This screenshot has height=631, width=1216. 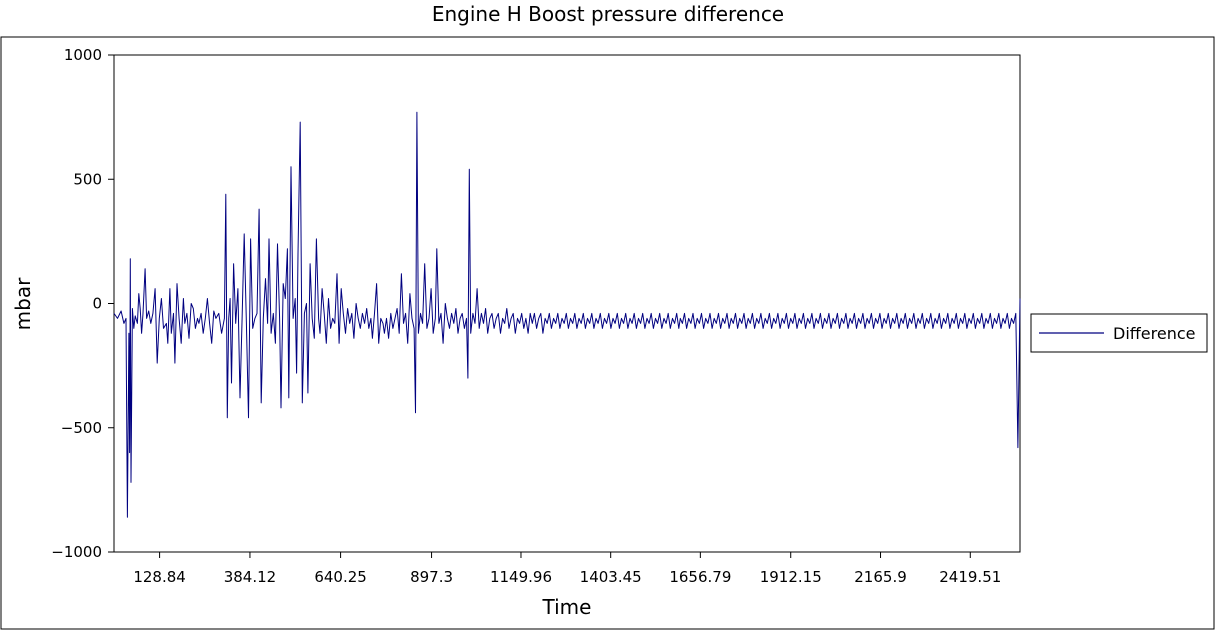 What do you see at coordinates (521, 577) in the screenshot?
I see `x-tick-label: 1149.96` at bounding box center [521, 577].